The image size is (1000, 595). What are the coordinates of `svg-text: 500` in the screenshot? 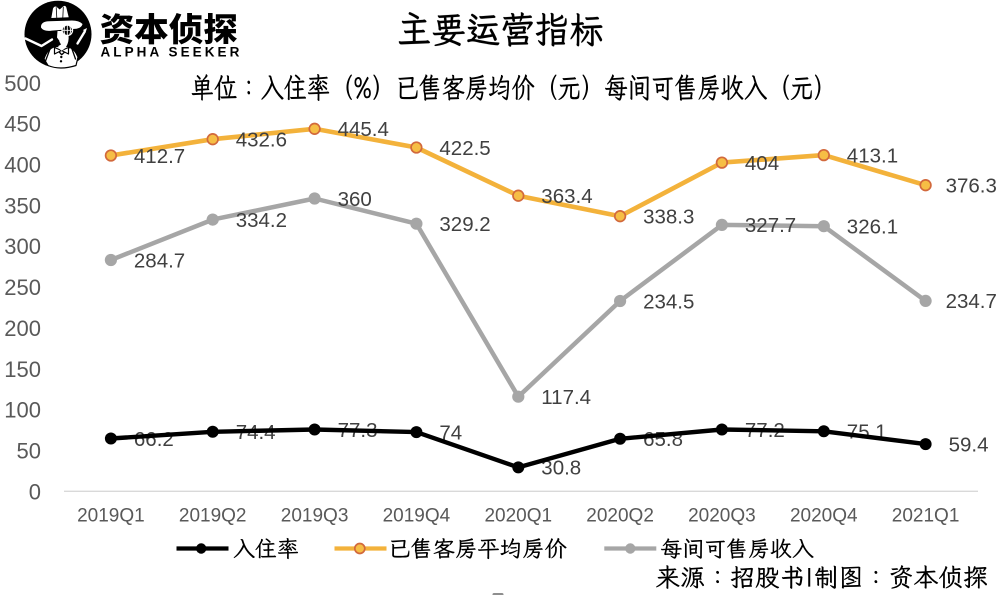 It's located at (22, 83).